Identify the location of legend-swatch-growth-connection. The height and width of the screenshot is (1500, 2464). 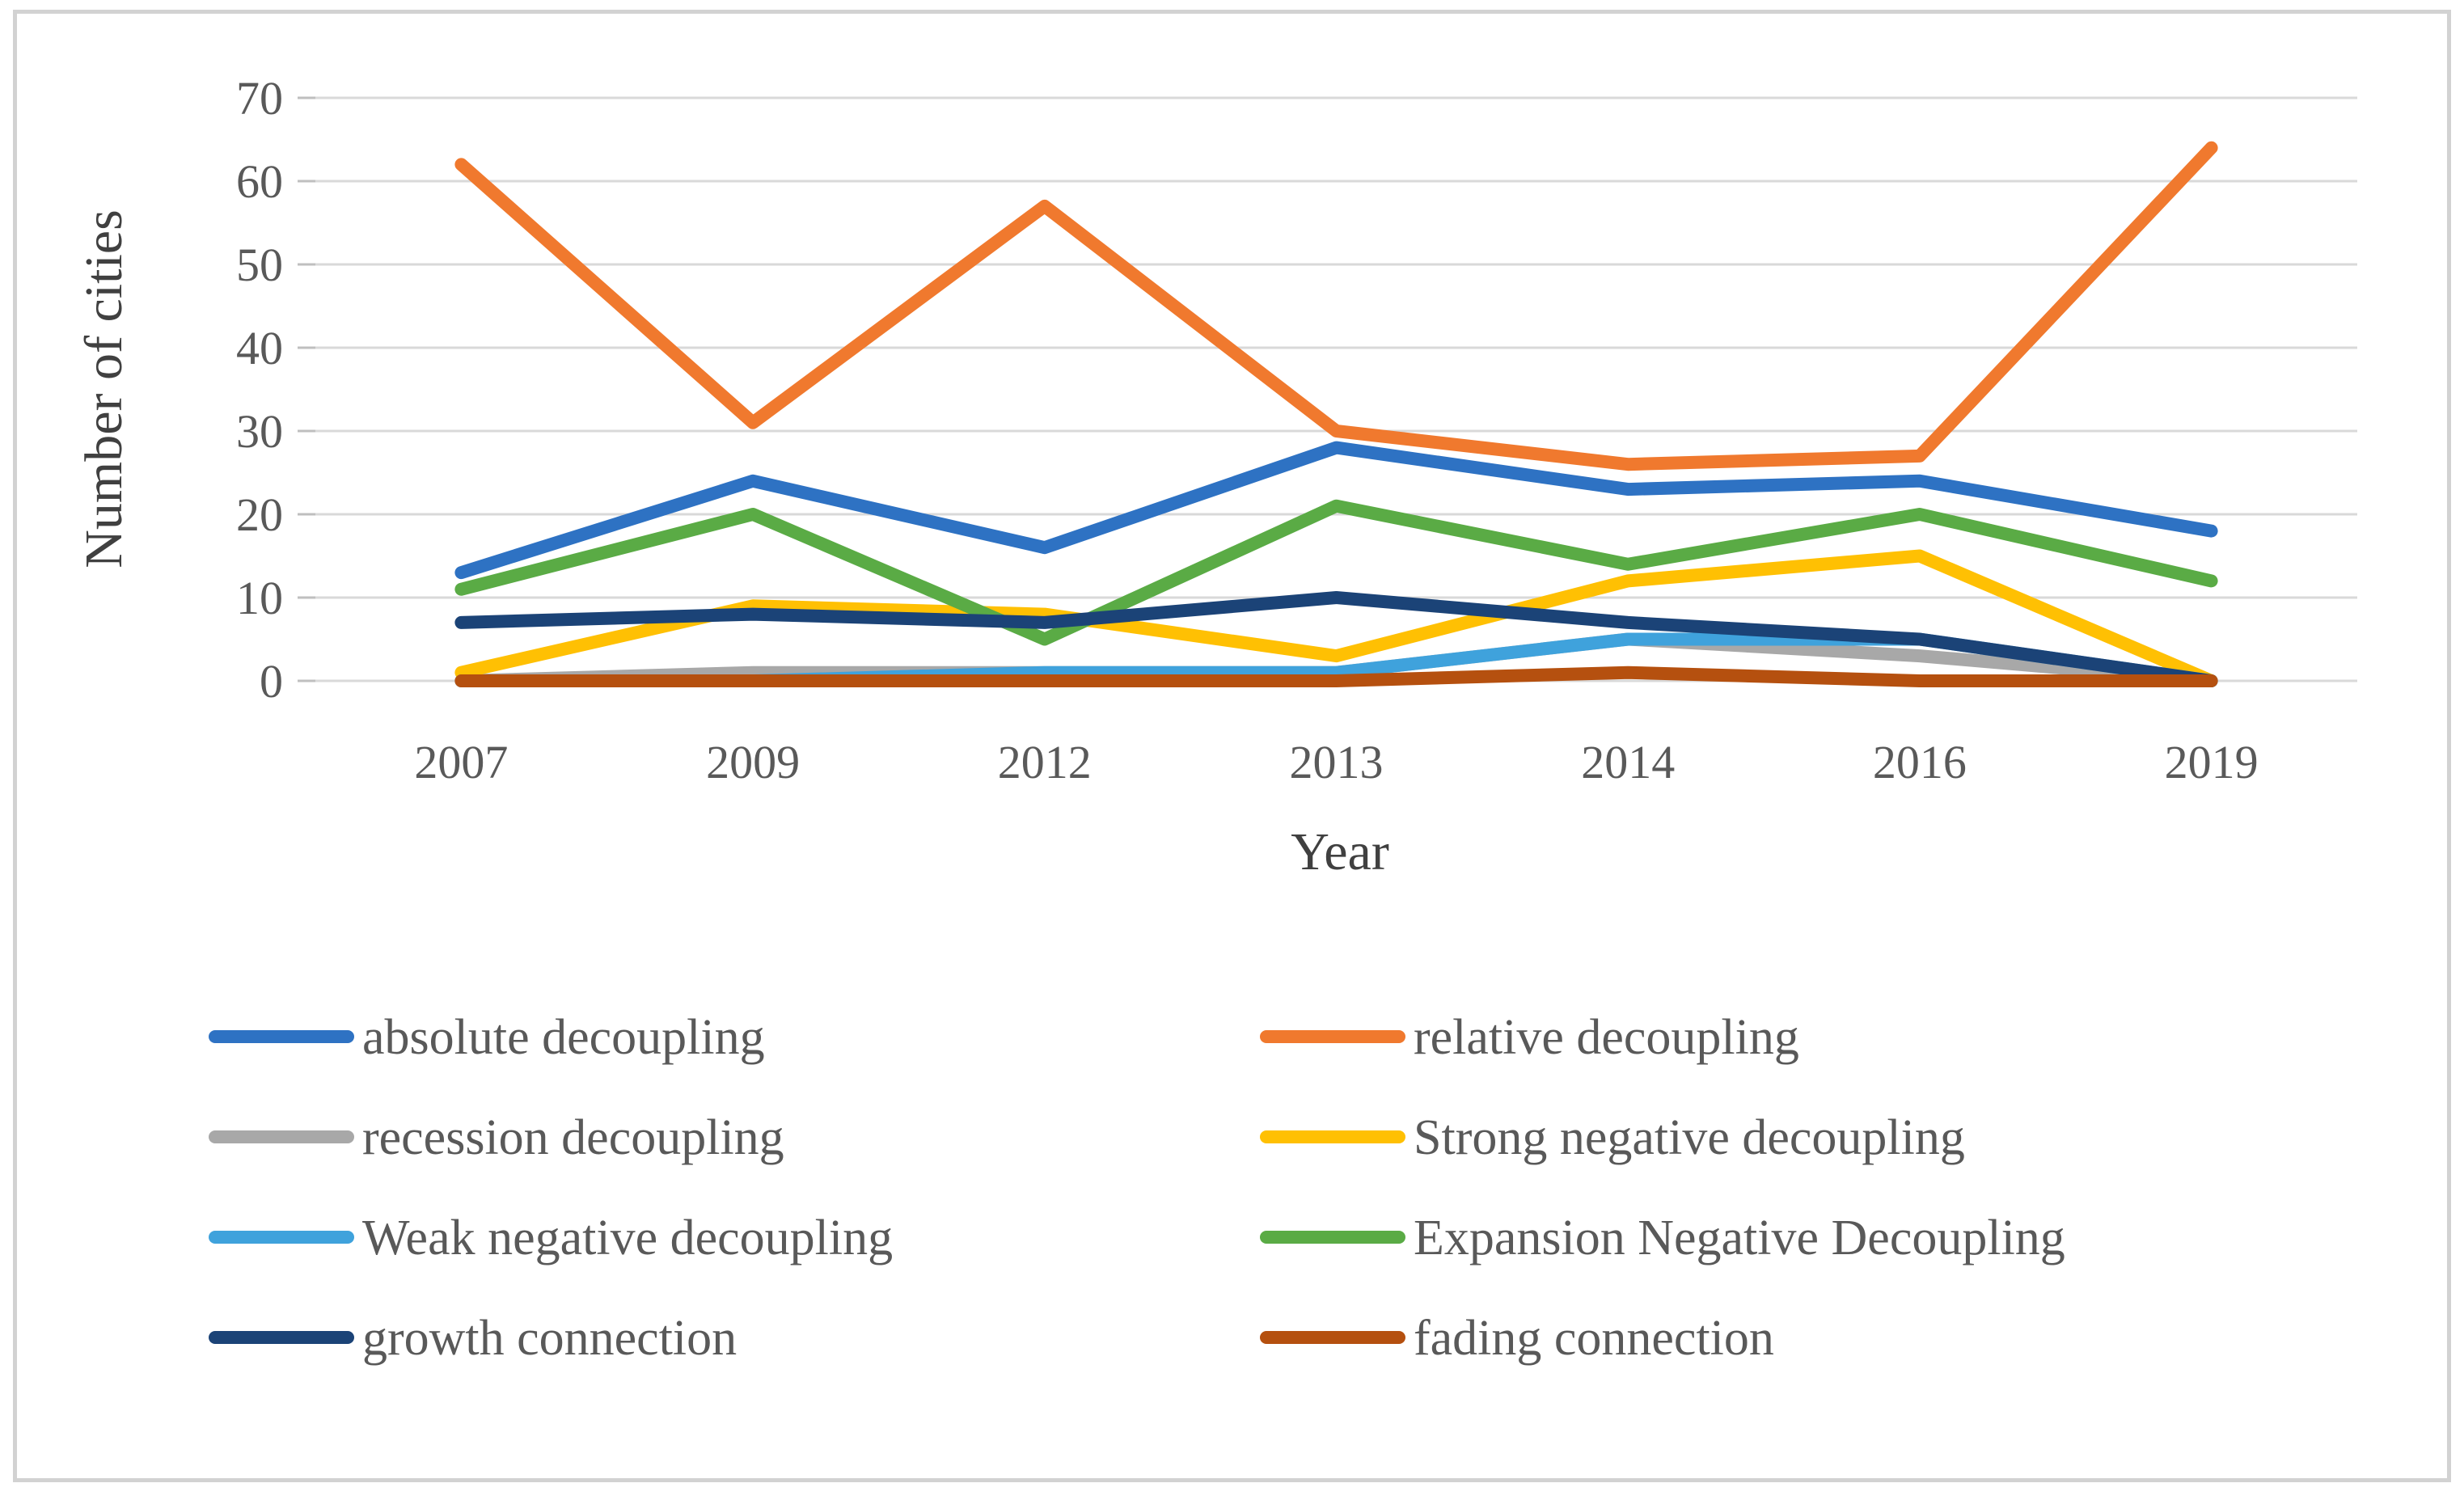
(281, 1337).